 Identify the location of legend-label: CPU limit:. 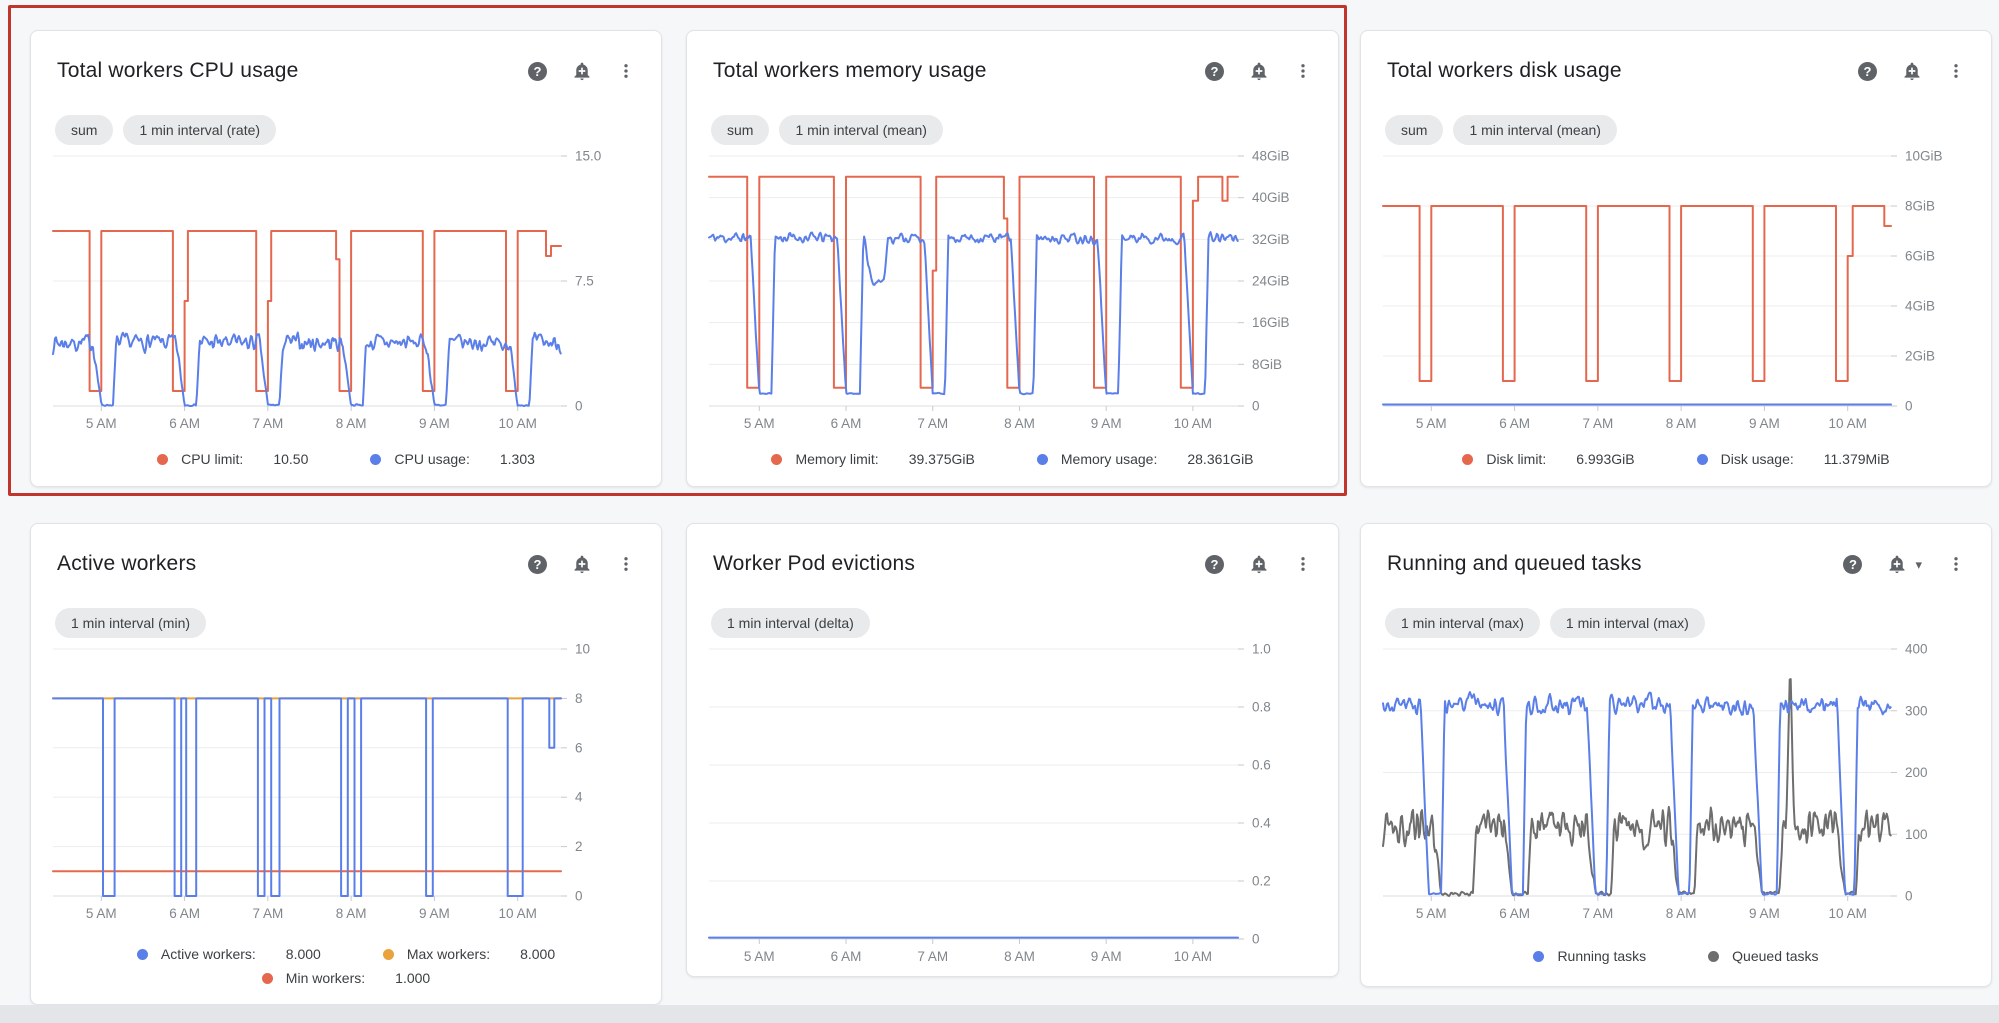
(212, 459).